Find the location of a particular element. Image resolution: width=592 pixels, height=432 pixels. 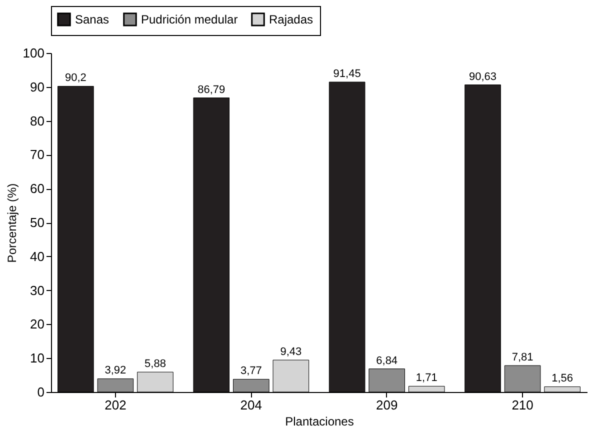

x-tick-label: 202 is located at coordinates (115, 405).